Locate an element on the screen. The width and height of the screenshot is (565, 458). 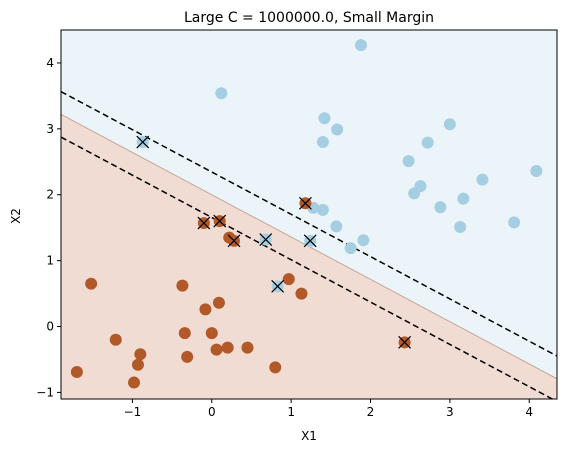
y-tick-label: 2 is located at coordinates (50, 195).